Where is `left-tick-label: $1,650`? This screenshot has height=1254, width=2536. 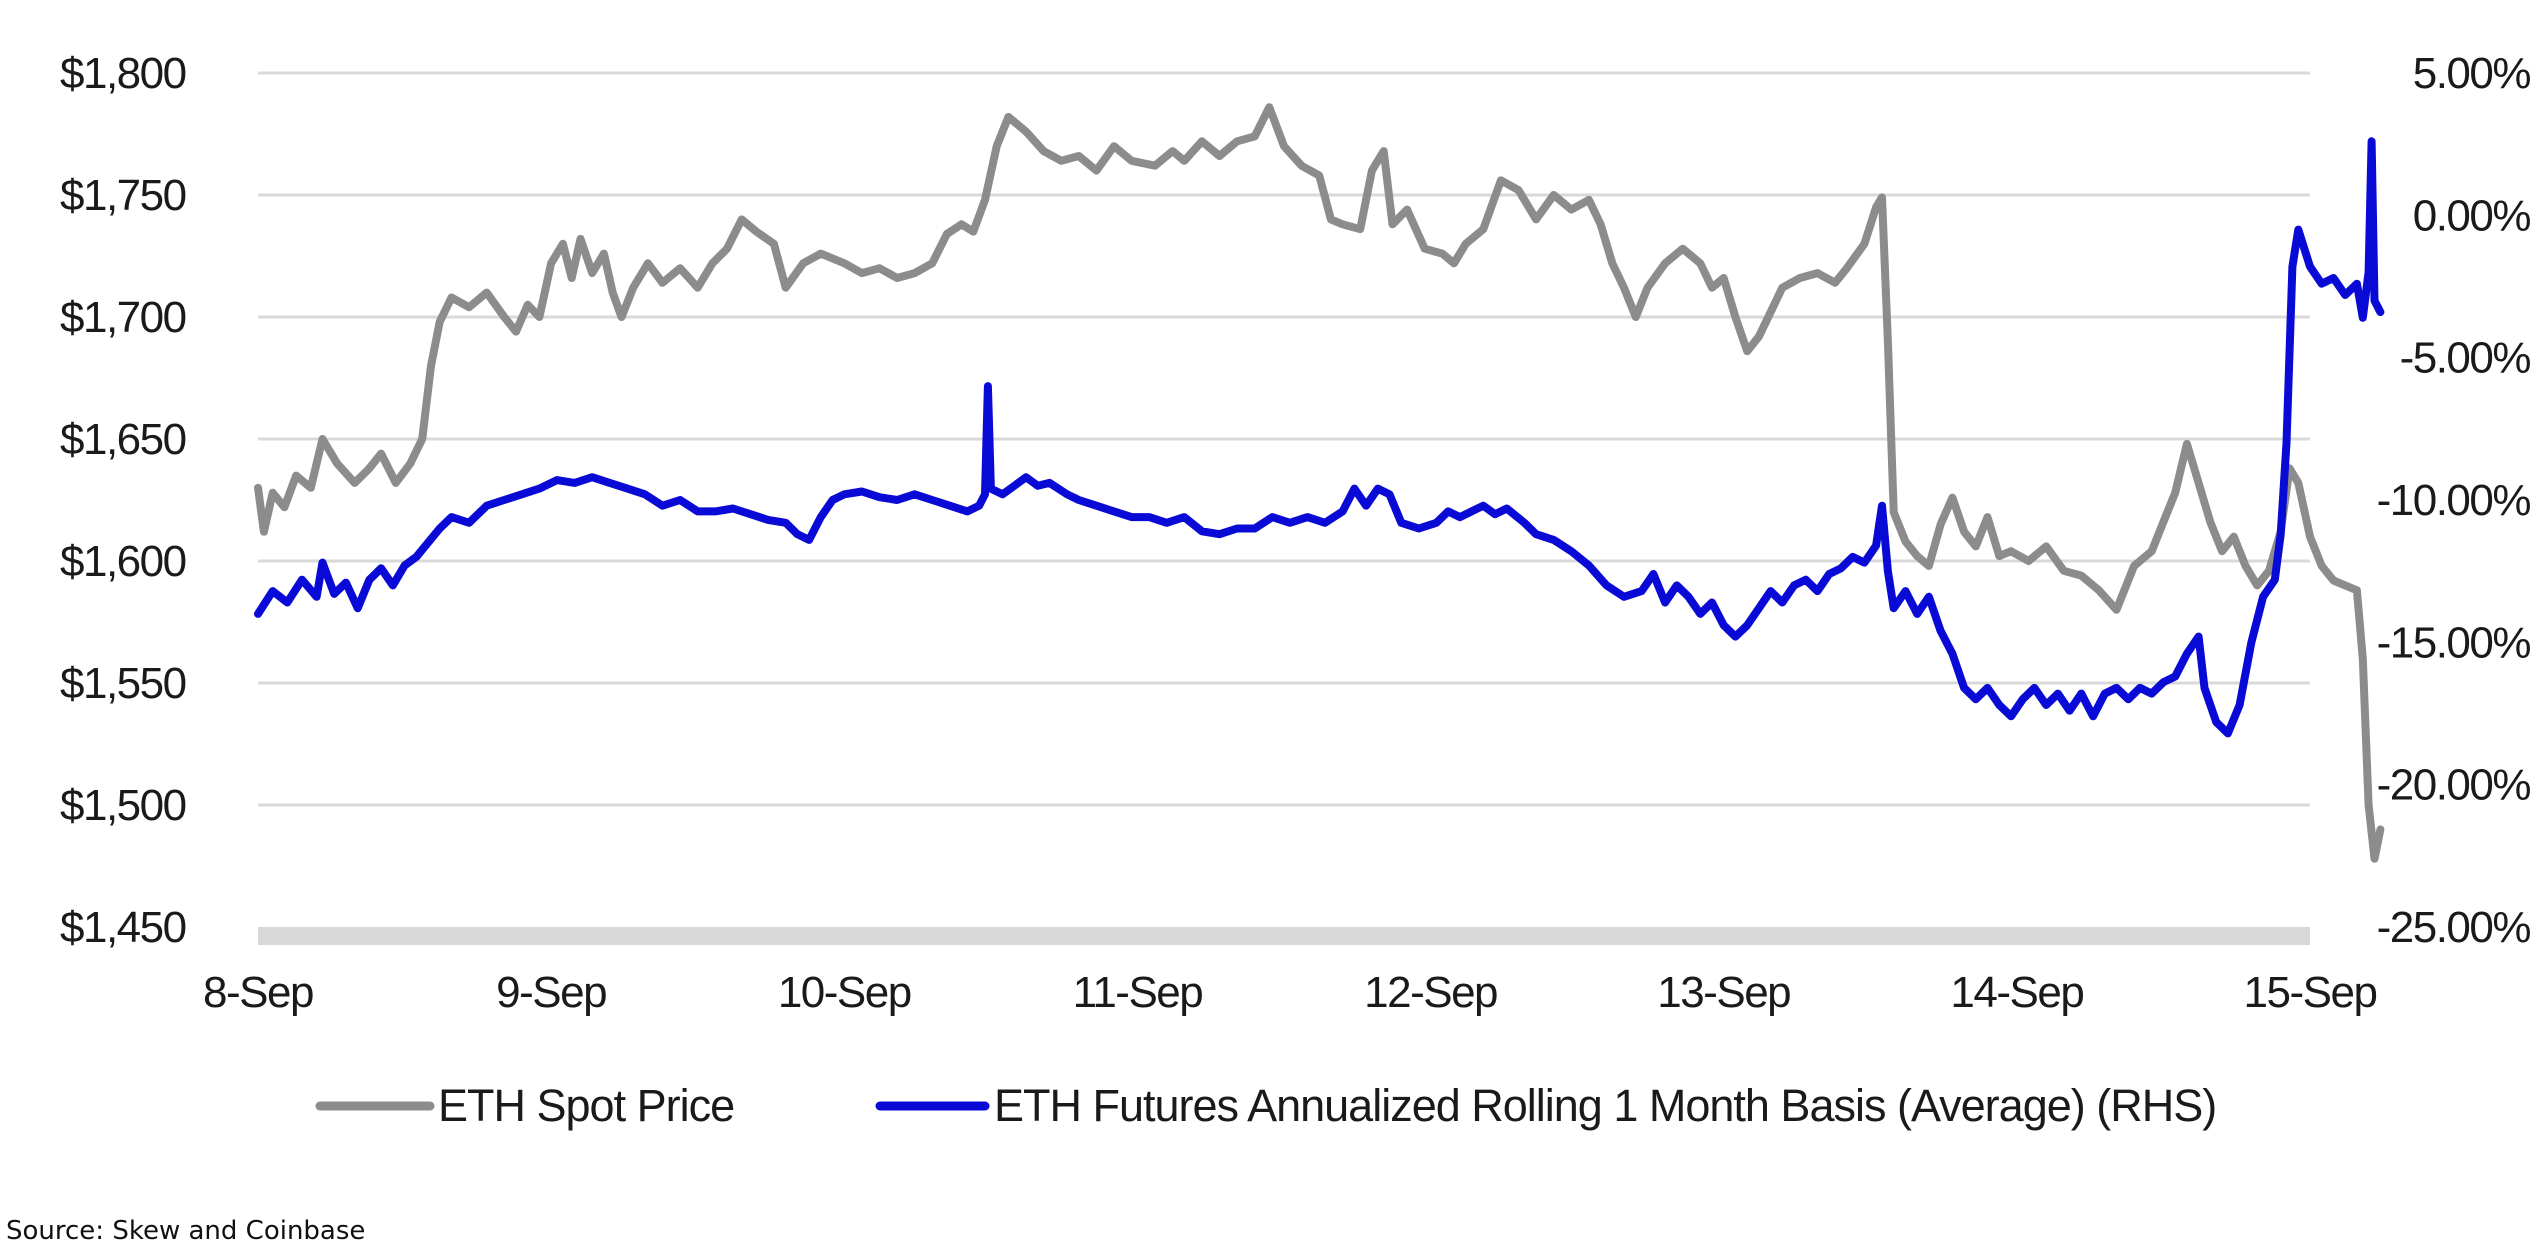 left-tick-label: $1,650 is located at coordinates (123, 439).